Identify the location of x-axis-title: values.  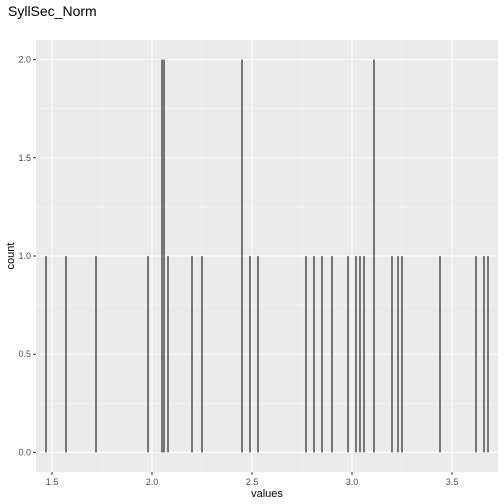
(267, 494).